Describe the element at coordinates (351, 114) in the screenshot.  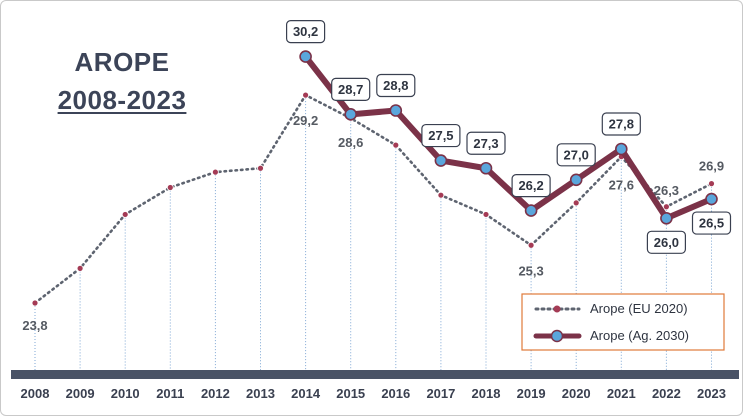
I see `ag-point-2015` at that location.